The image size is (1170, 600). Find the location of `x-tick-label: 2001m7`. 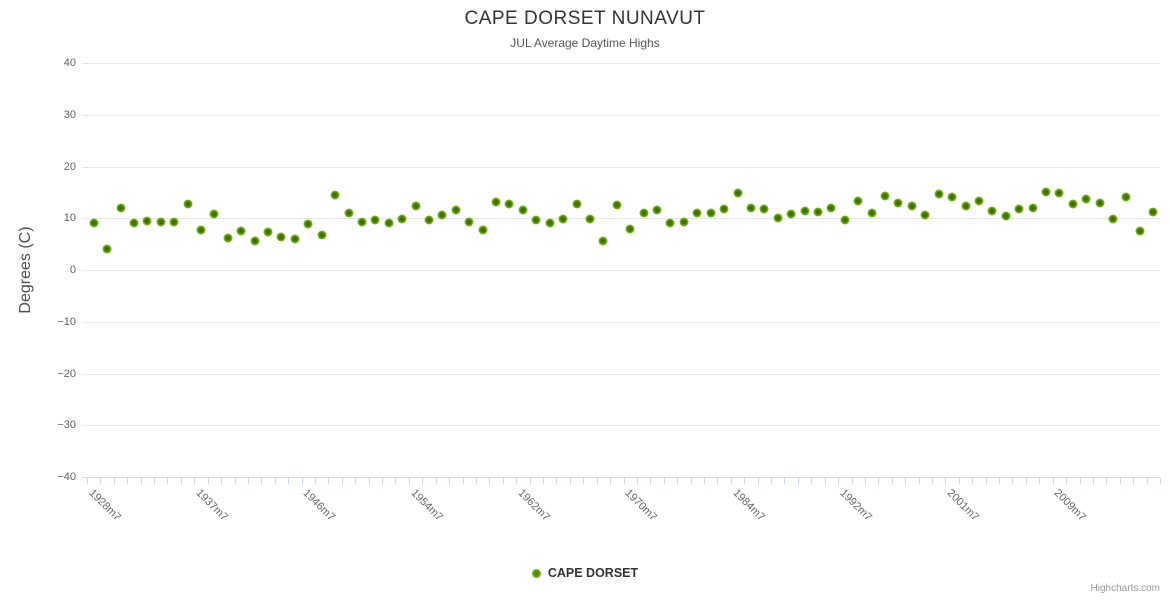

x-tick-label: 2001m7 is located at coordinates (963, 505).